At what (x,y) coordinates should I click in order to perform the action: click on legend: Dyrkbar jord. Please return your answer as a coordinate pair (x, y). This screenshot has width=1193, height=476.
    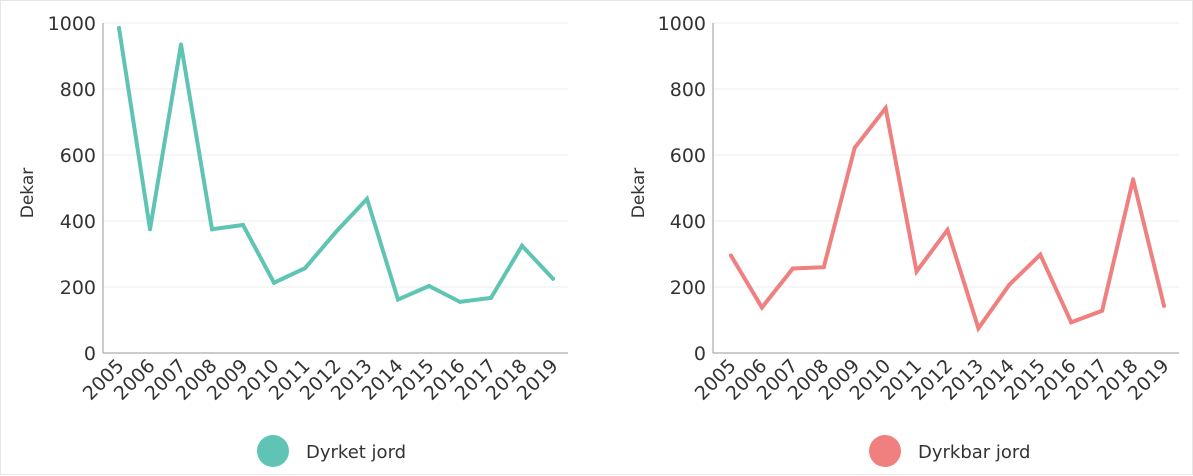
    Looking at the image, I should click on (949, 451).